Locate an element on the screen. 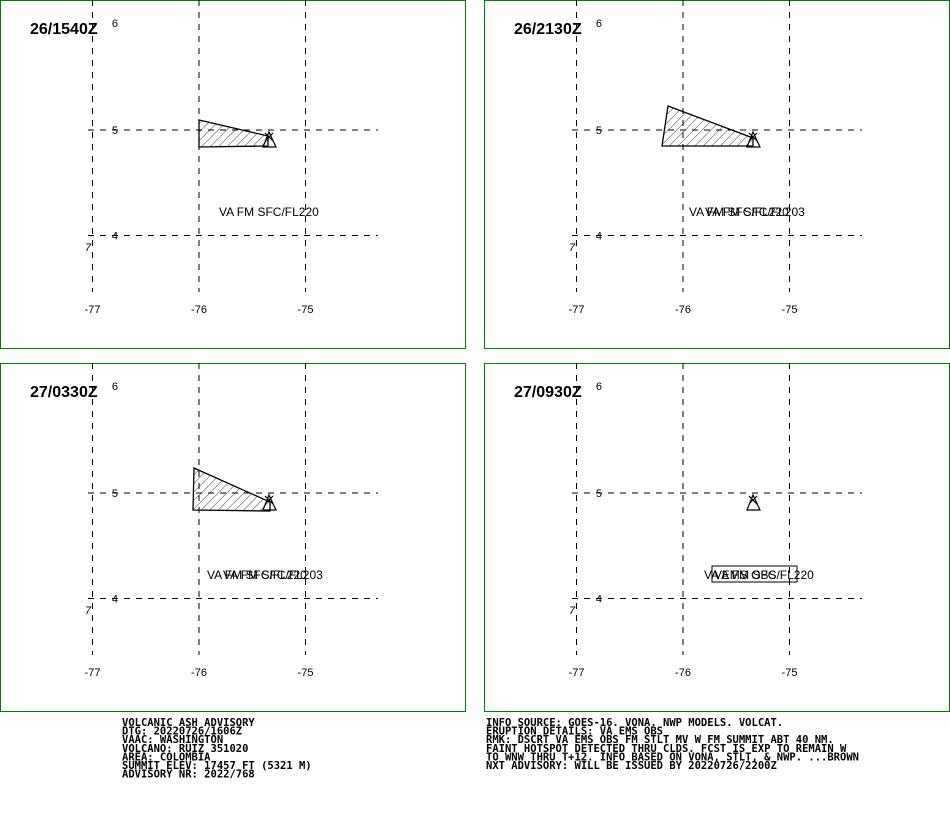 Image resolution: width=950 pixels, height=817 pixels. panel-time: 27/0330Z is located at coordinates (64, 392).